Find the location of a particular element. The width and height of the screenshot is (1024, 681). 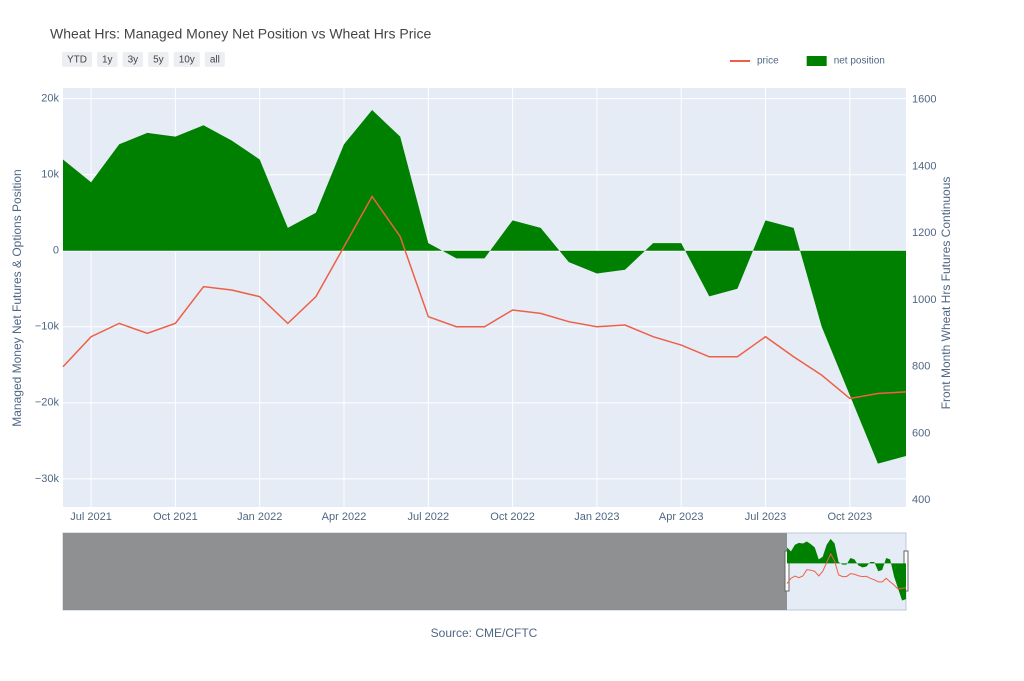

button-label: YTD is located at coordinates (77, 60).